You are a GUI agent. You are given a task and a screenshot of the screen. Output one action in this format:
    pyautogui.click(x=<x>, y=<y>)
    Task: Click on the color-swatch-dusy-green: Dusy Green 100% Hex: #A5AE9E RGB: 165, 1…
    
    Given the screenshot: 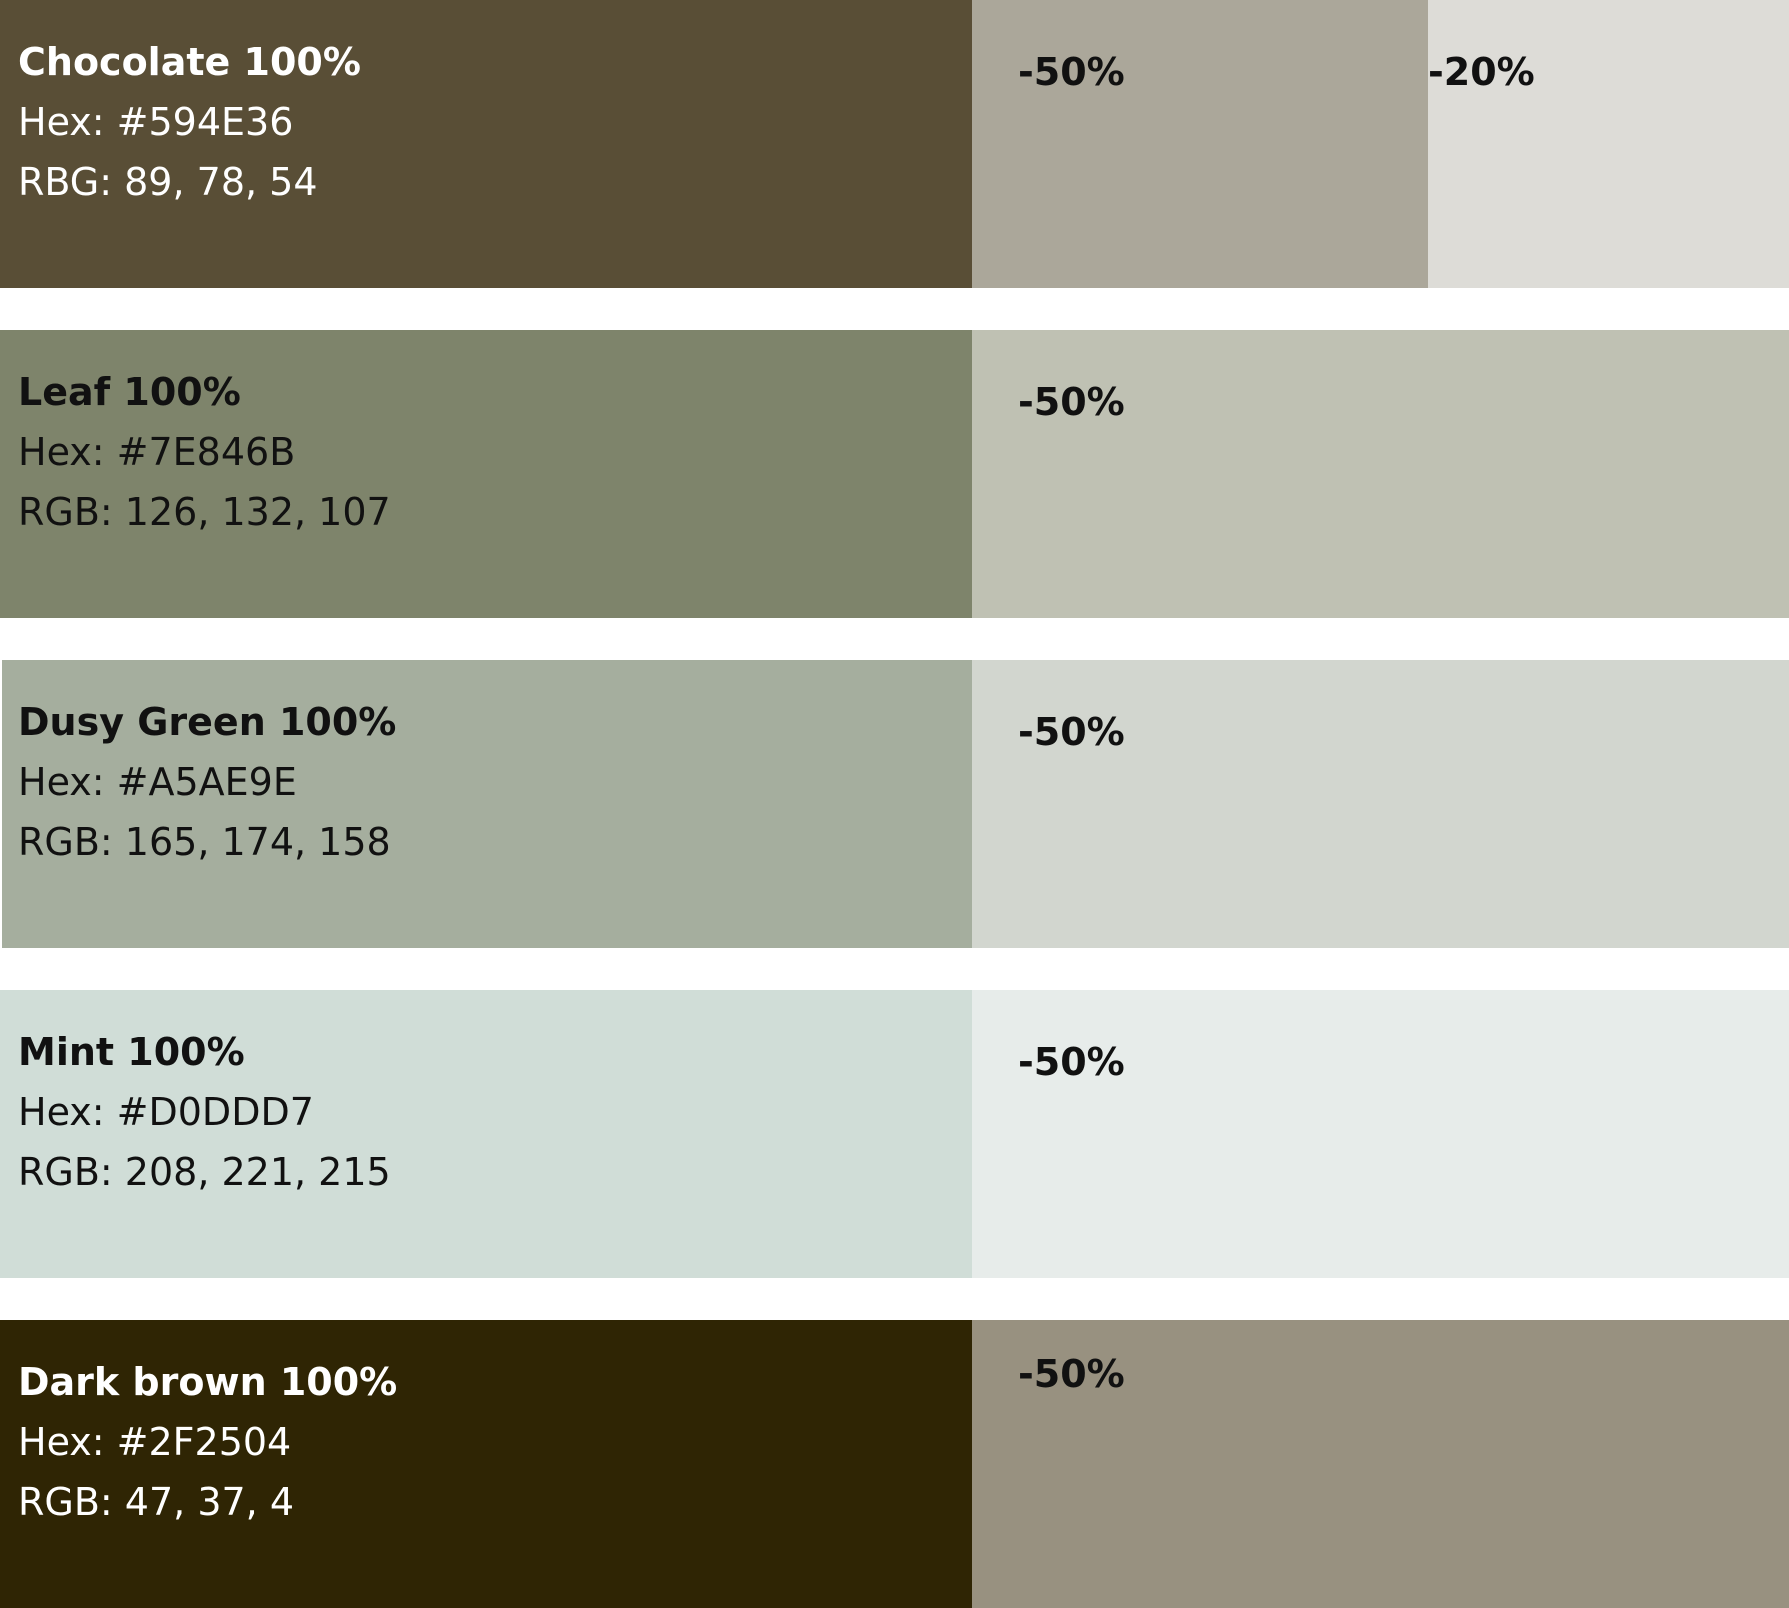 What is the action you would take?
    pyautogui.click(x=487, y=804)
    